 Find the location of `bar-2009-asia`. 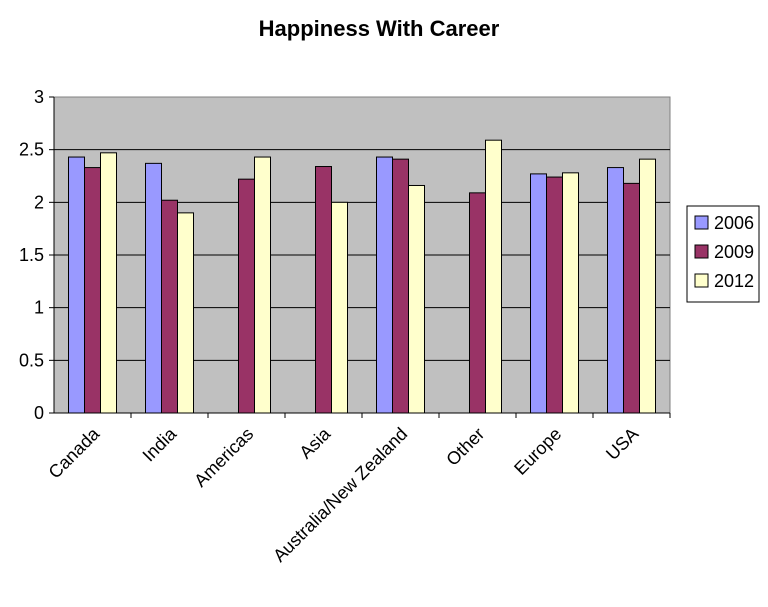

bar-2009-asia is located at coordinates (323, 290).